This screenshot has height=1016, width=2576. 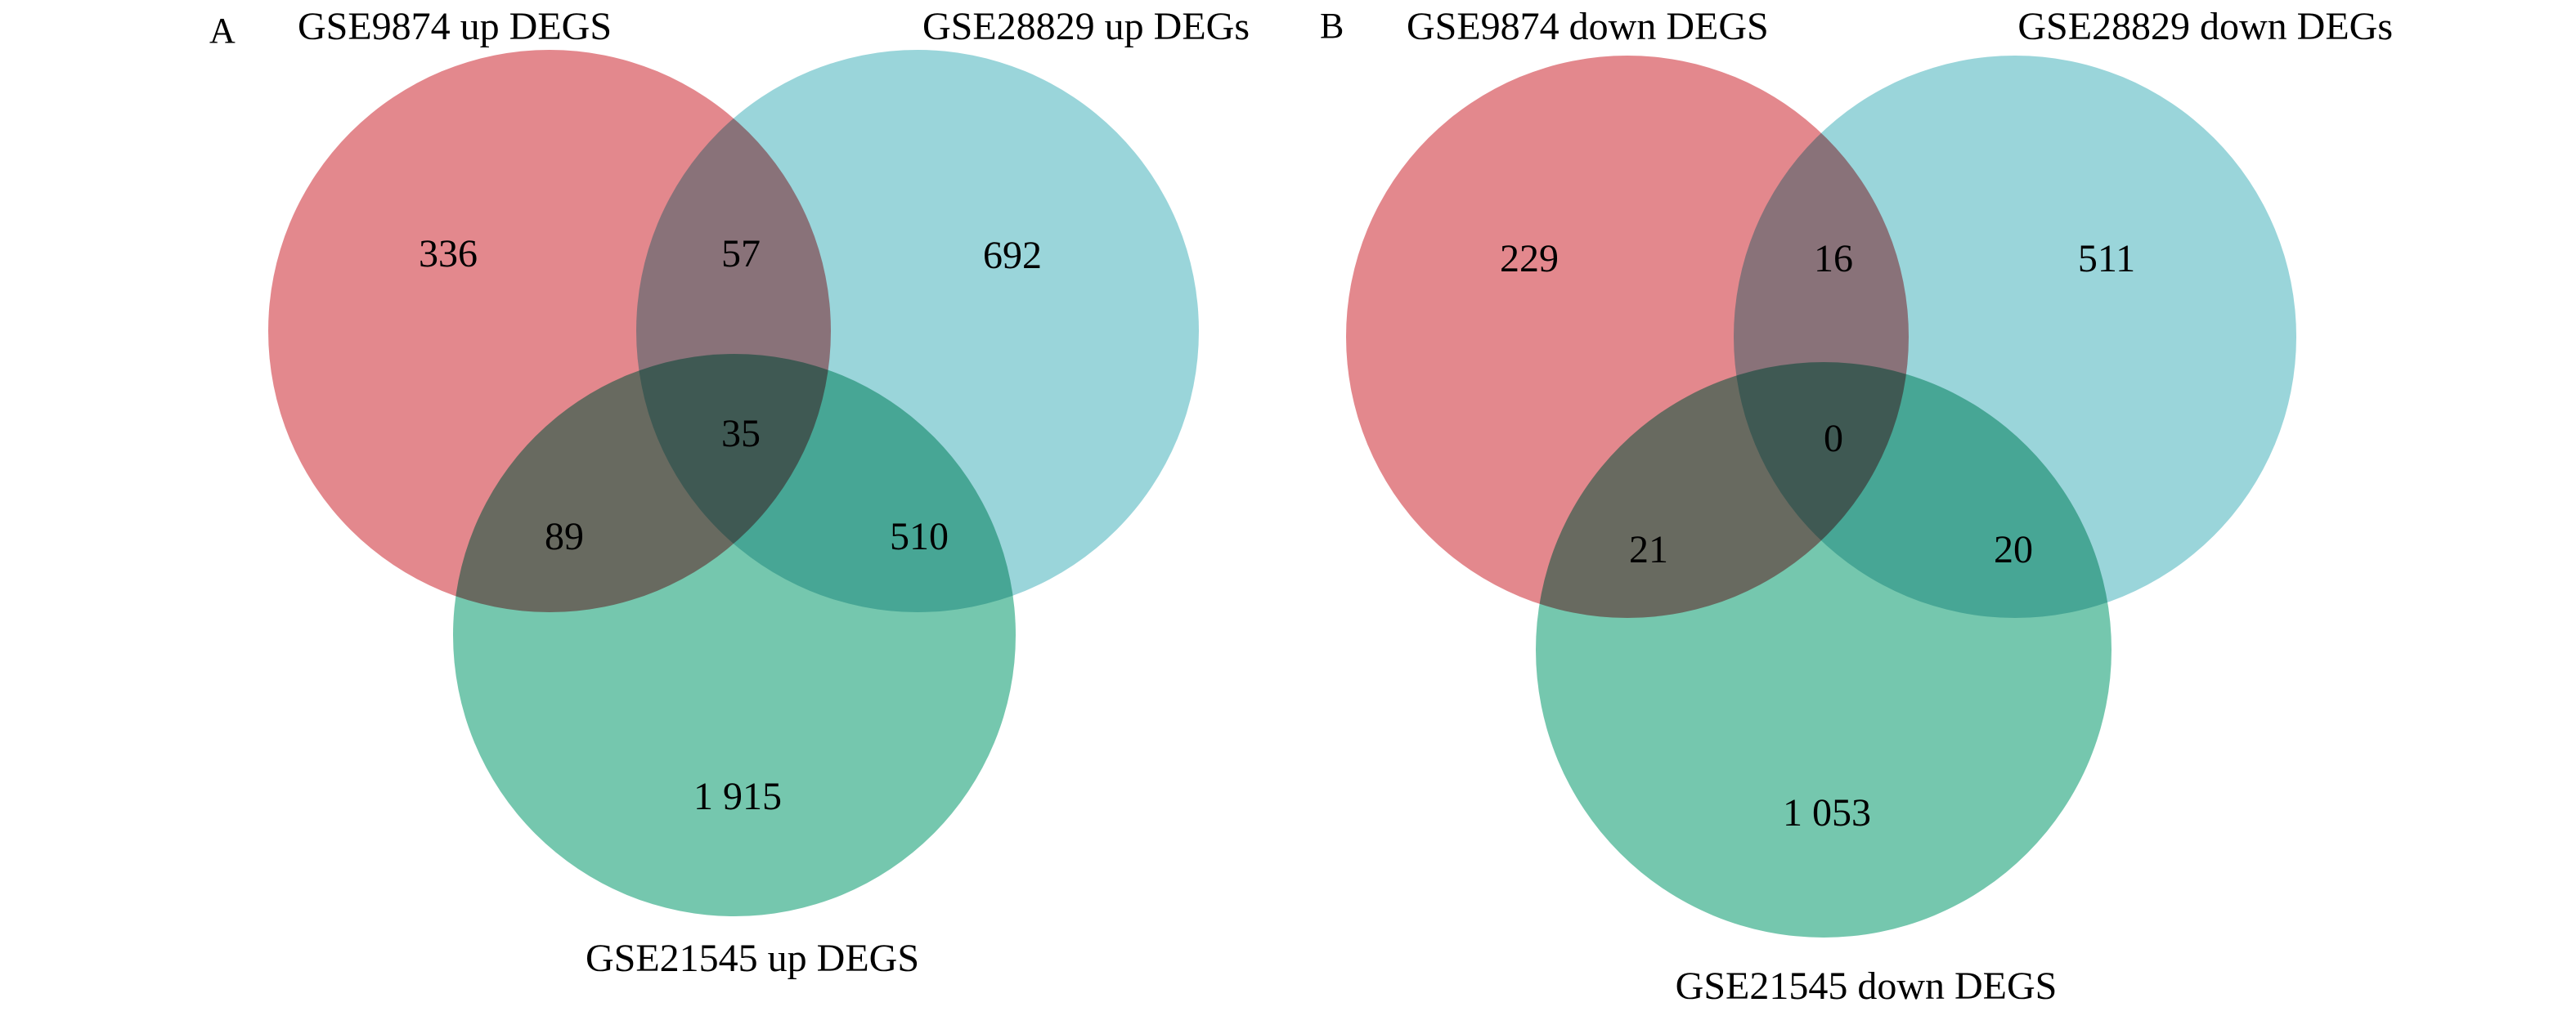 What do you see at coordinates (741, 434) in the screenshot?
I see `panel-a-count-all-sets: 35` at bounding box center [741, 434].